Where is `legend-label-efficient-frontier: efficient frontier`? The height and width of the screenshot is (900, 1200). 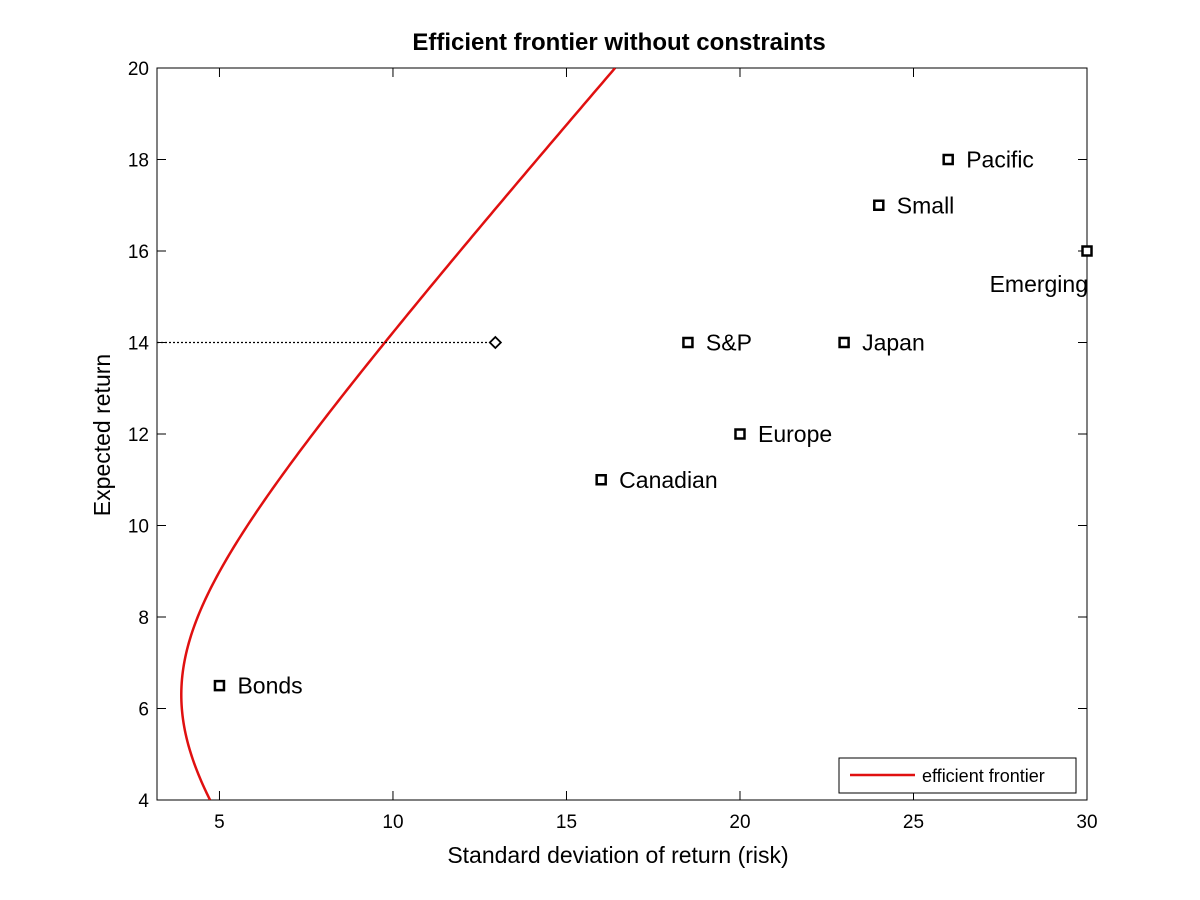 legend-label-efficient-frontier: efficient frontier is located at coordinates (983, 776).